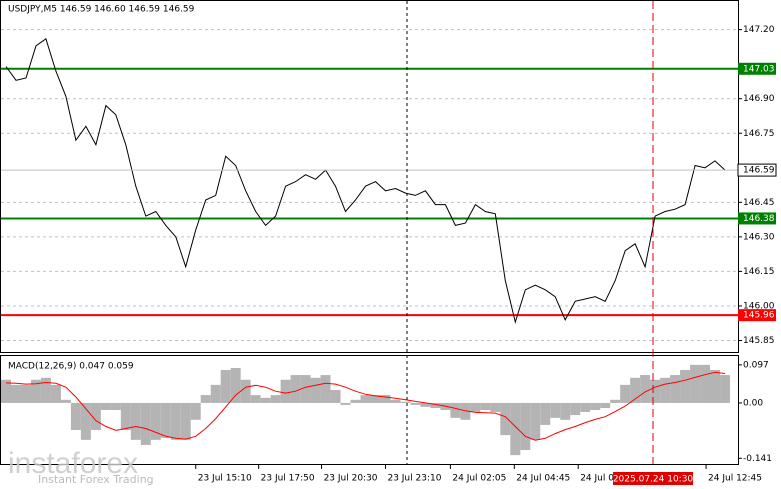 The width and height of the screenshot is (781, 489). Describe the element at coordinates (225, 479) in the screenshot. I see `x-tick-label: 23 Jul 15:10` at that location.